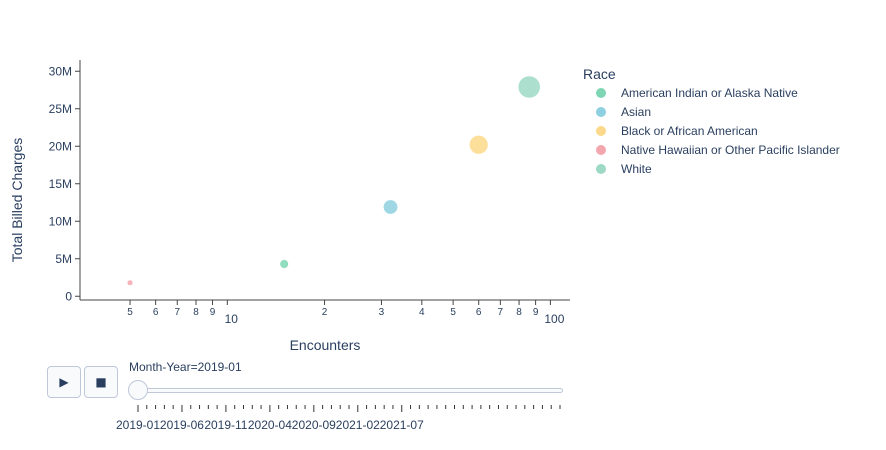 This screenshot has width=886, height=450. What do you see at coordinates (60, 146) in the screenshot?
I see `y-tick-label: 20M` at bounding box center [60, 146].